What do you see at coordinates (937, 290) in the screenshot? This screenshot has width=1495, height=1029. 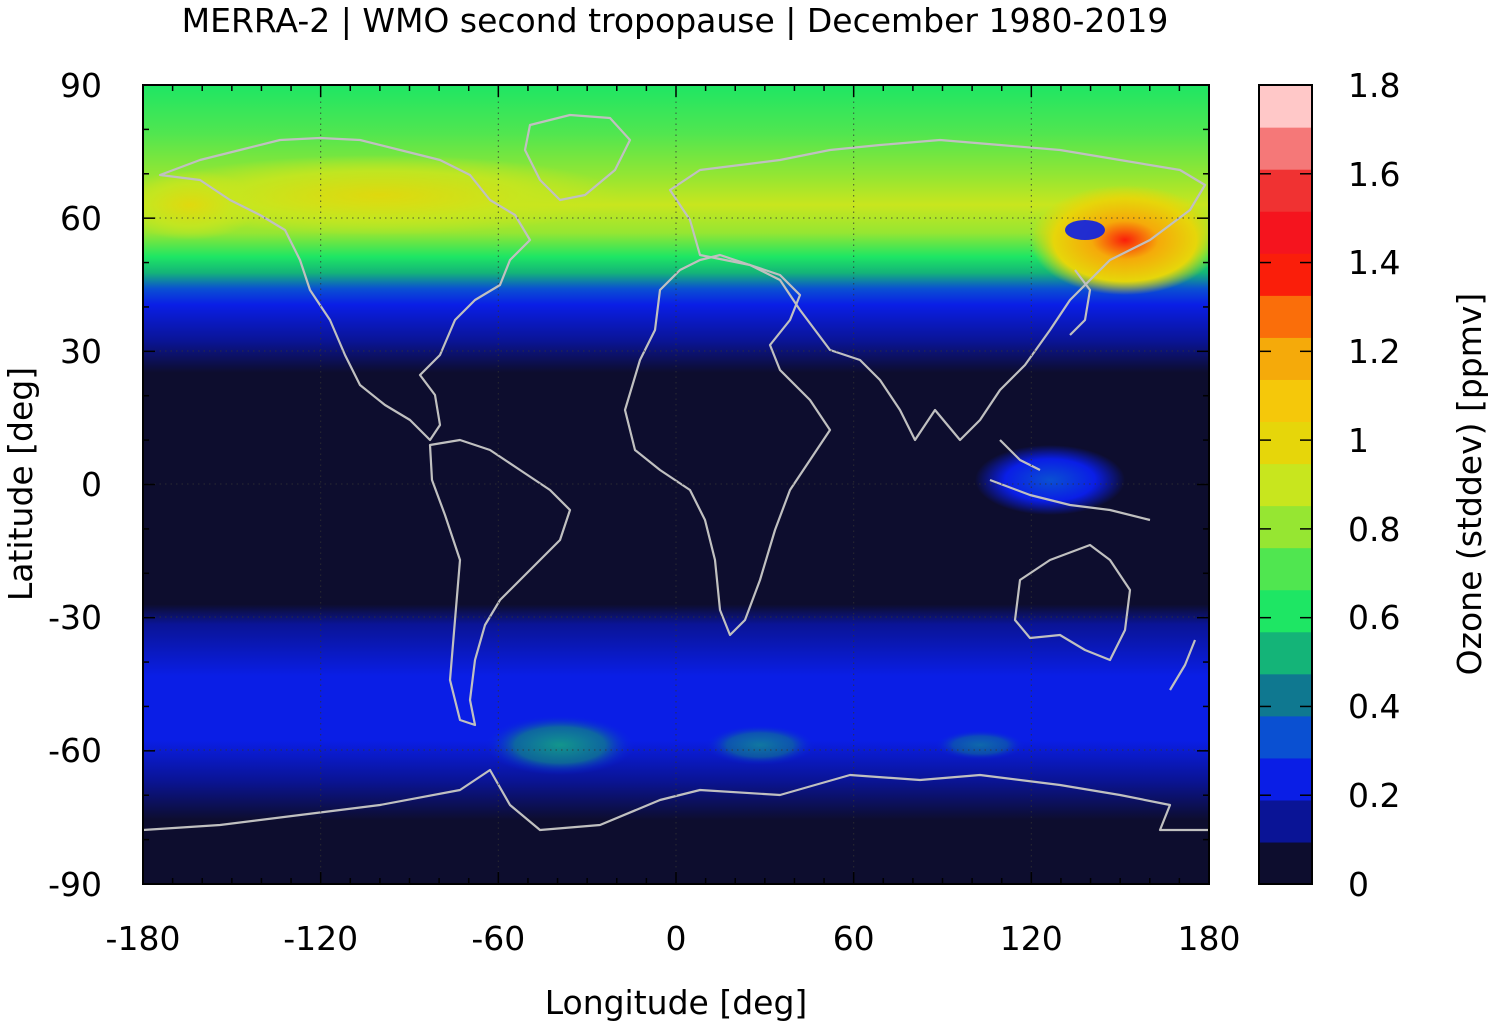 I see `coastline-eurasia` at bounding box center [937, 290].